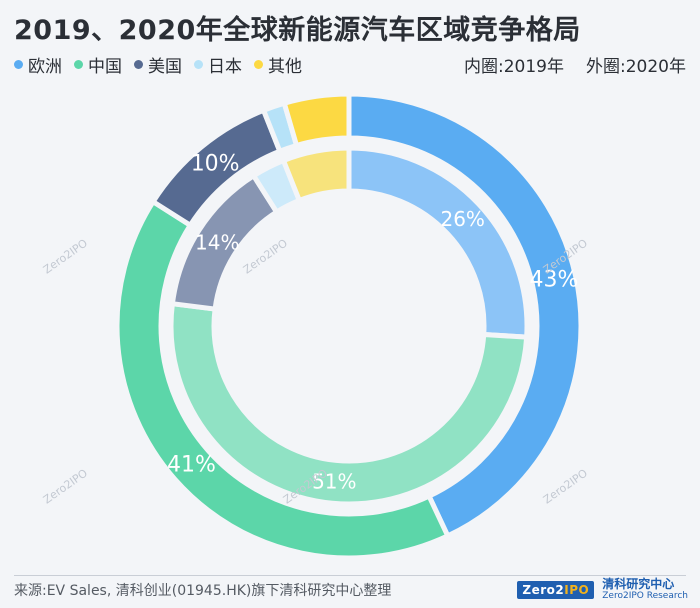  Describe the element at coordinates (165, 67) in the screenshot. I see `legend-label-usa: 美国` at that location.